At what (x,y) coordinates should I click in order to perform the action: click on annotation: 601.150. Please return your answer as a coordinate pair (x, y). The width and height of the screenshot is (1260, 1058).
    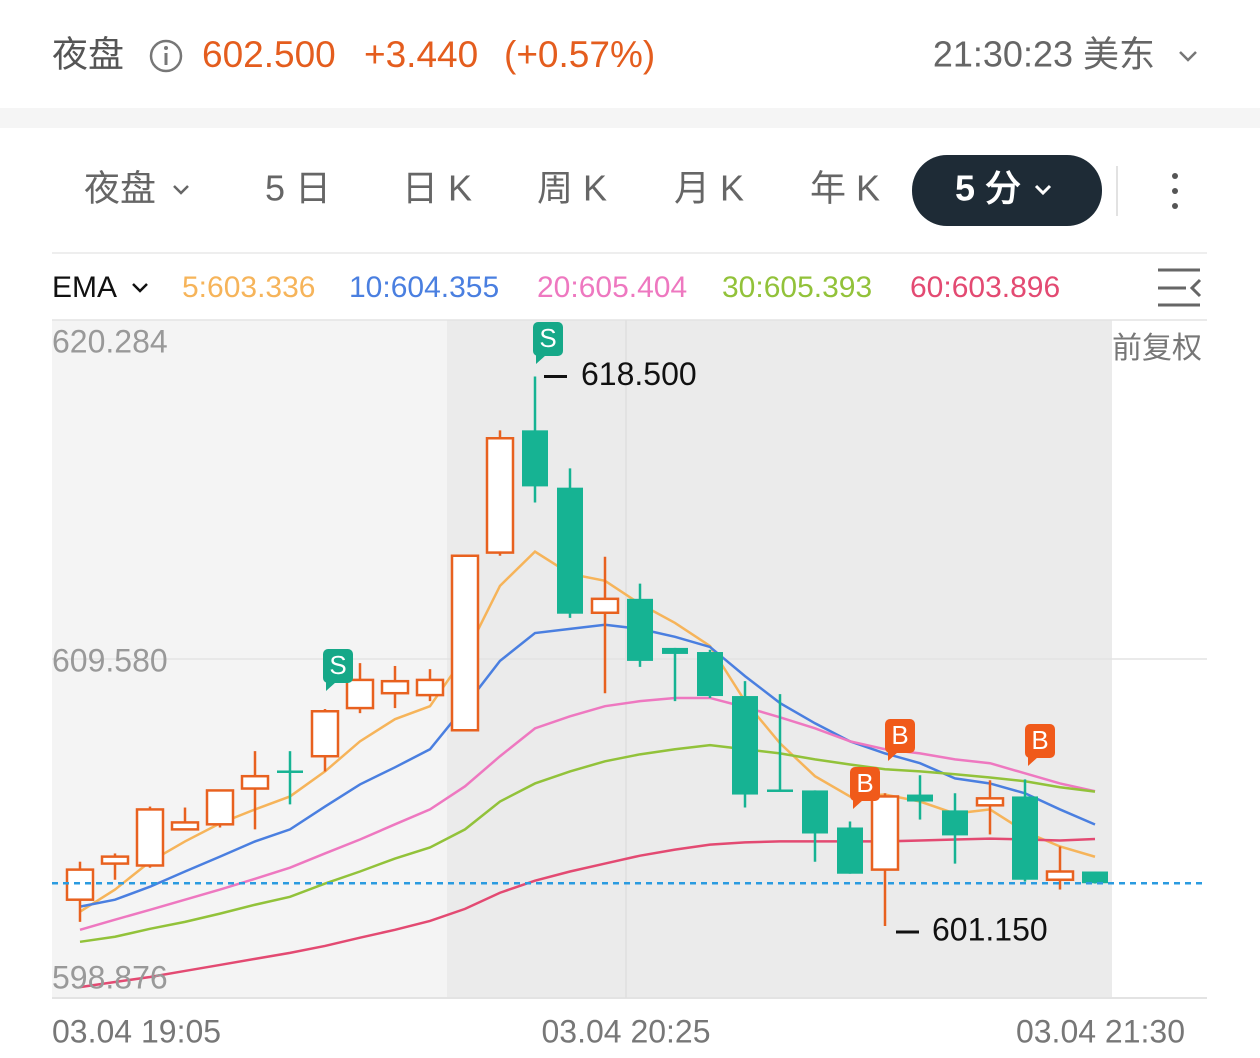
    Looking at the image, I should click on (990, 929).